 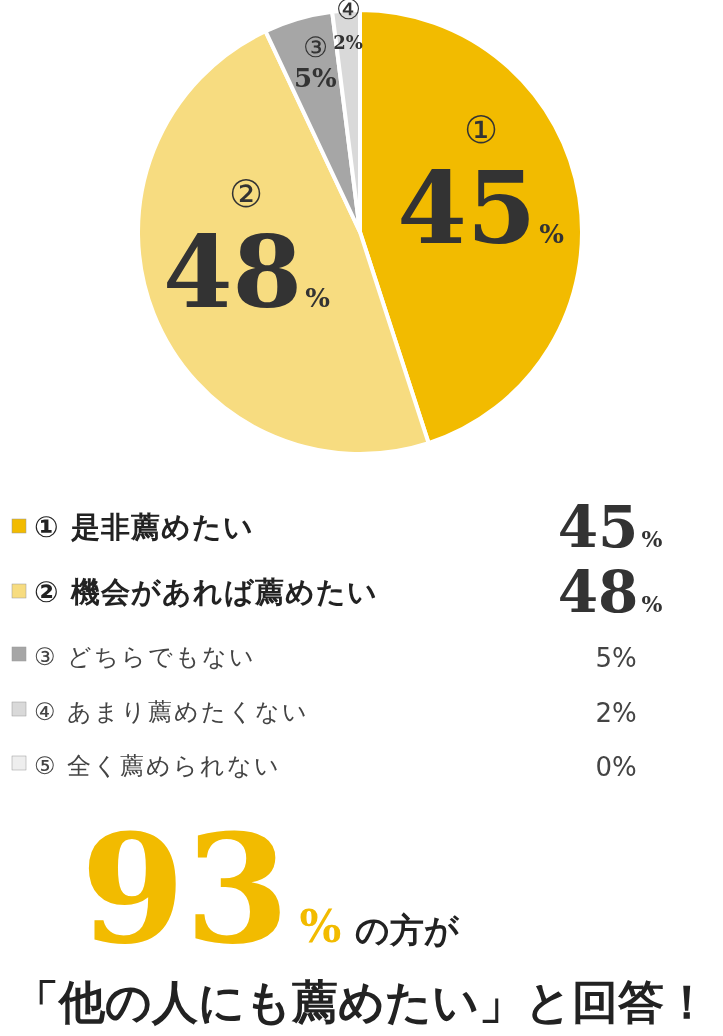 I want to click on text: 「他の人にも薦めたい」と回答！, so click(x=361, y=1002).